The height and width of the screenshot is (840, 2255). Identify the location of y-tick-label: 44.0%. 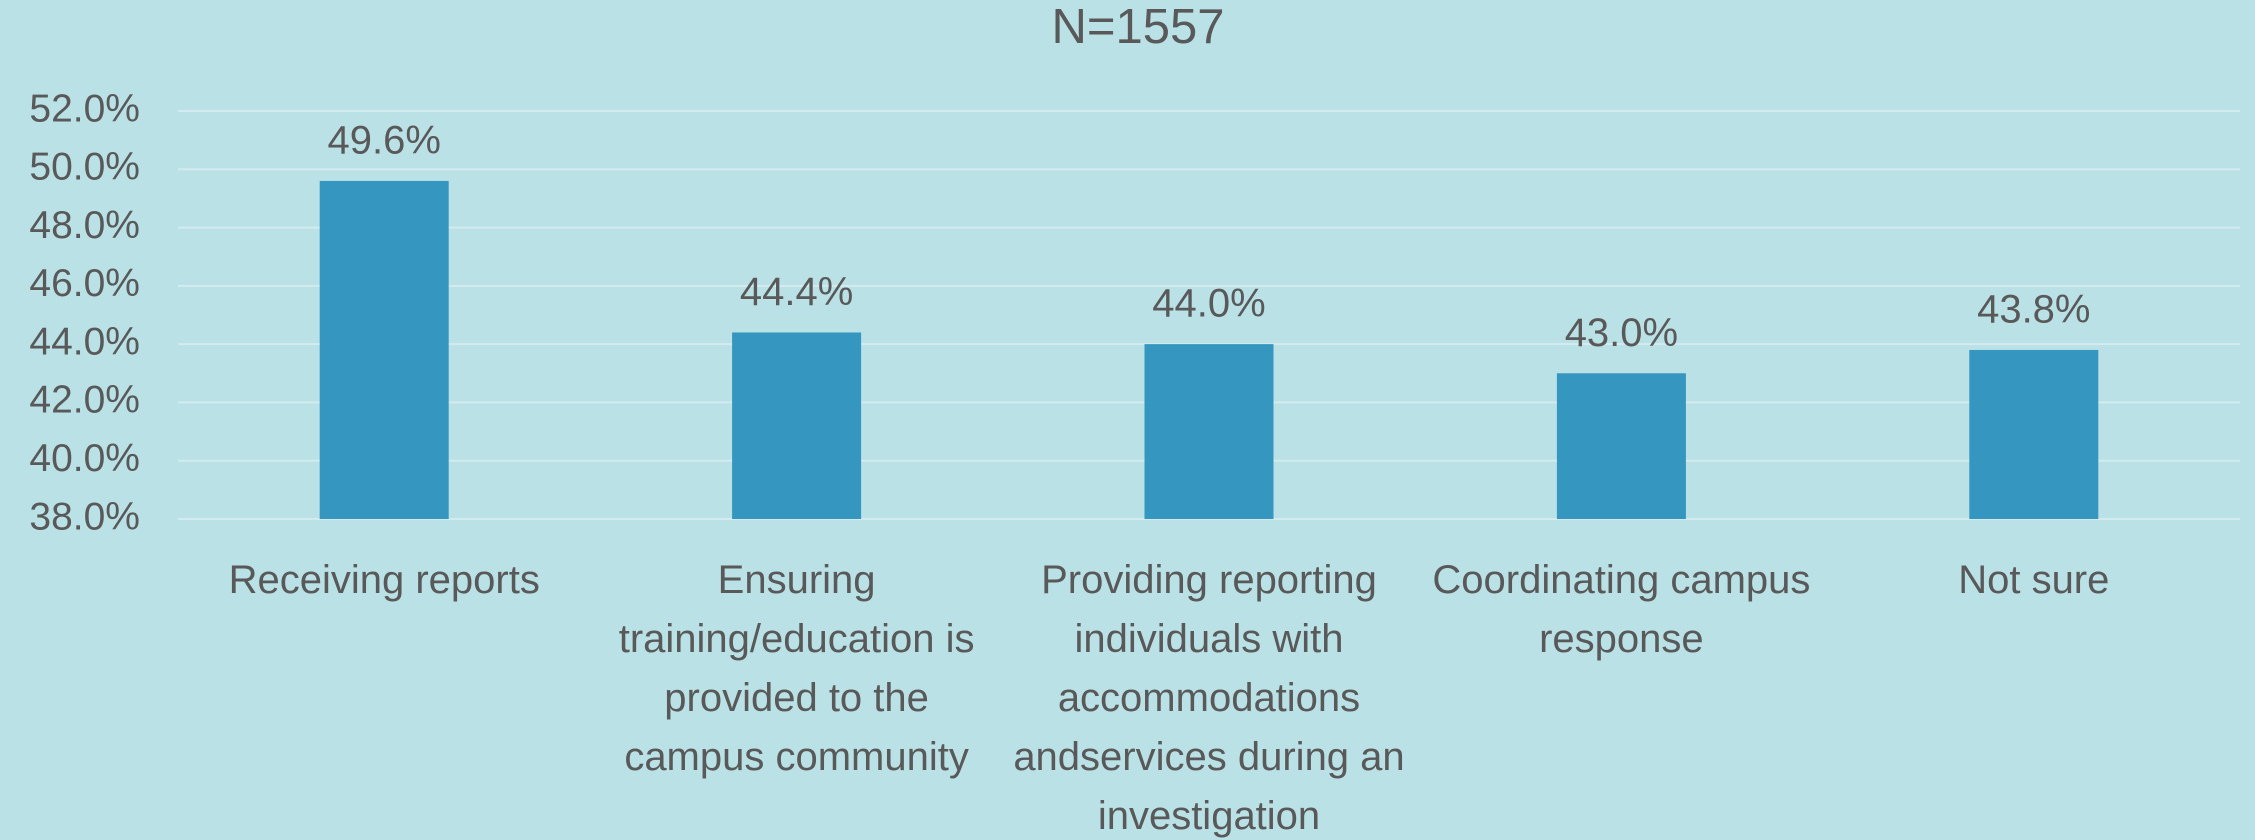
(84, 341).